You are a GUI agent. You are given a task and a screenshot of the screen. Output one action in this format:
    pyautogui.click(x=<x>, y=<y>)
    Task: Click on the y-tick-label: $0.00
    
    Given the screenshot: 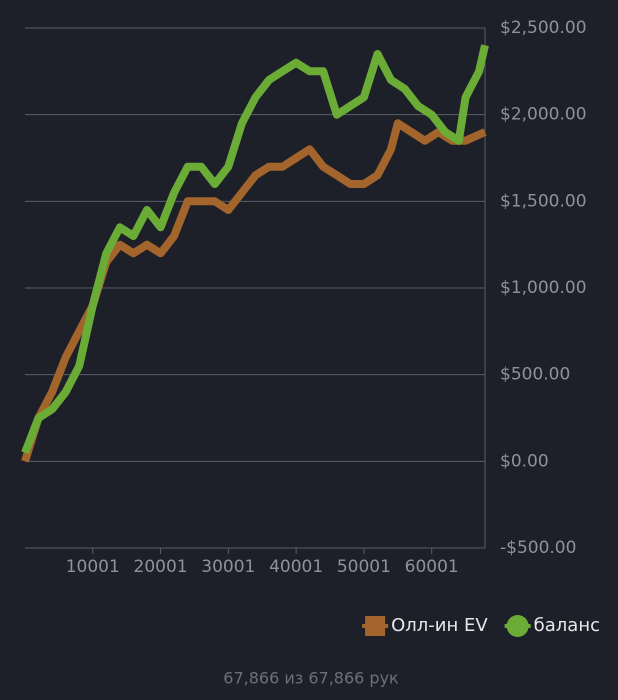 What is the action you would take?
    pyautogui.click(x=524, y=461)
    